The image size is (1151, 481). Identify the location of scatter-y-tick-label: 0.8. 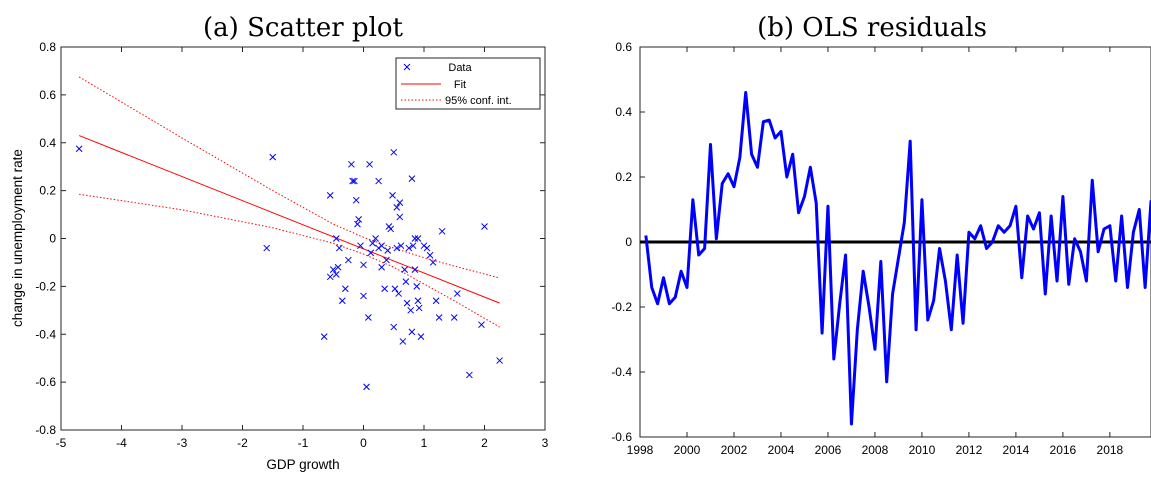
(47, 47).